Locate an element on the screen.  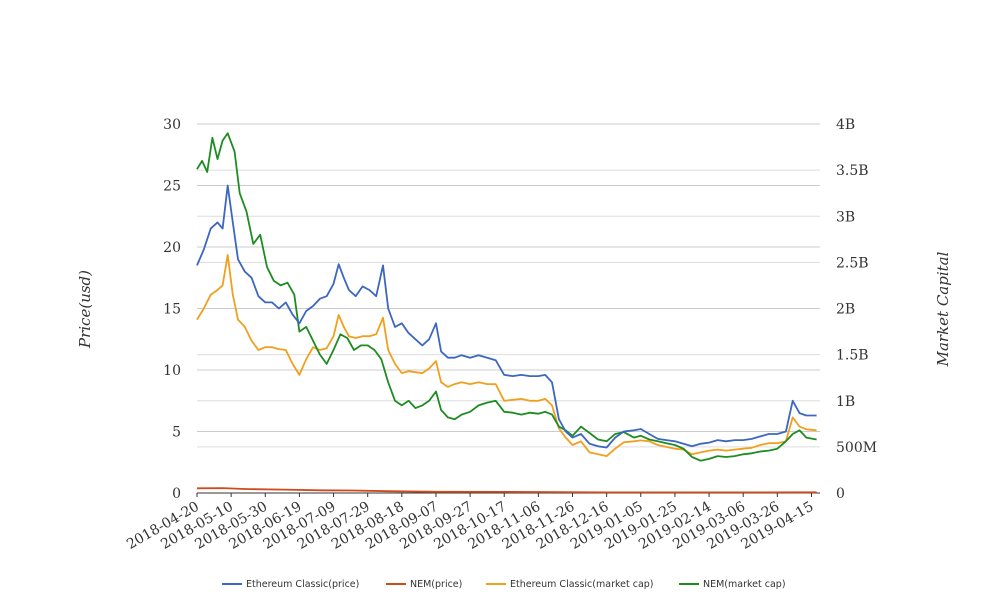
y-right-tick-label: 1.5B is located at coordinates (852, 356).